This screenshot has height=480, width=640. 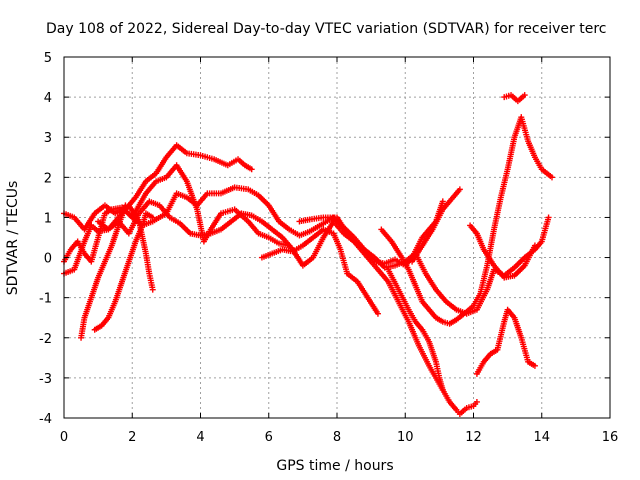 What do you see at coordinates (45, 339) in the screenshot?
I see `y-tick-label: -2` at bounding box center [45, 339].